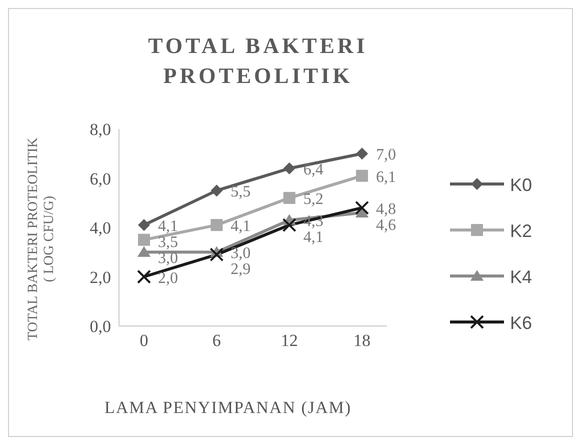 This screenshot has width=579, height=443. I want to click on x-tick-label: 18, so click(362, 340).